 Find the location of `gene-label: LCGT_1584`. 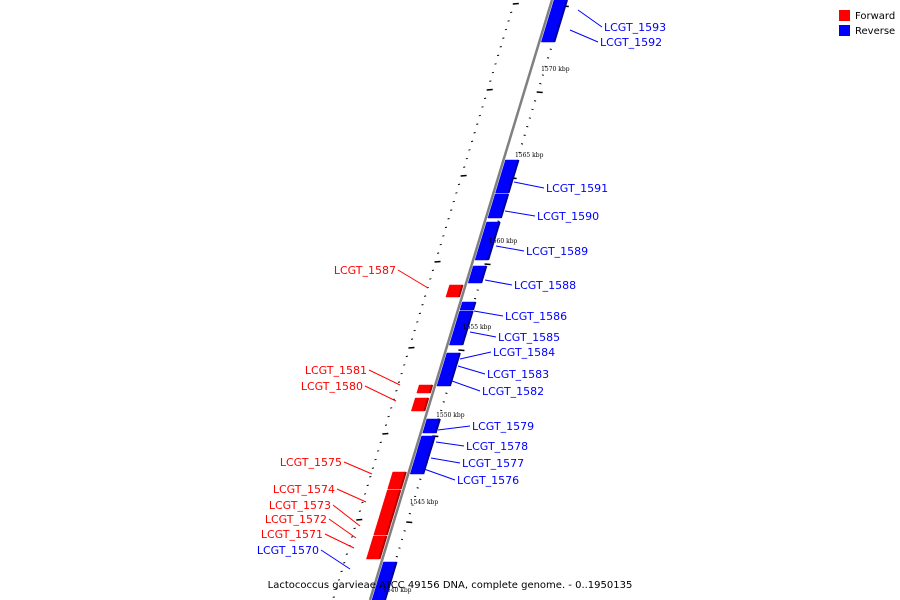

gene-label: LCGT_1584 is located at coordinates (524, 352).